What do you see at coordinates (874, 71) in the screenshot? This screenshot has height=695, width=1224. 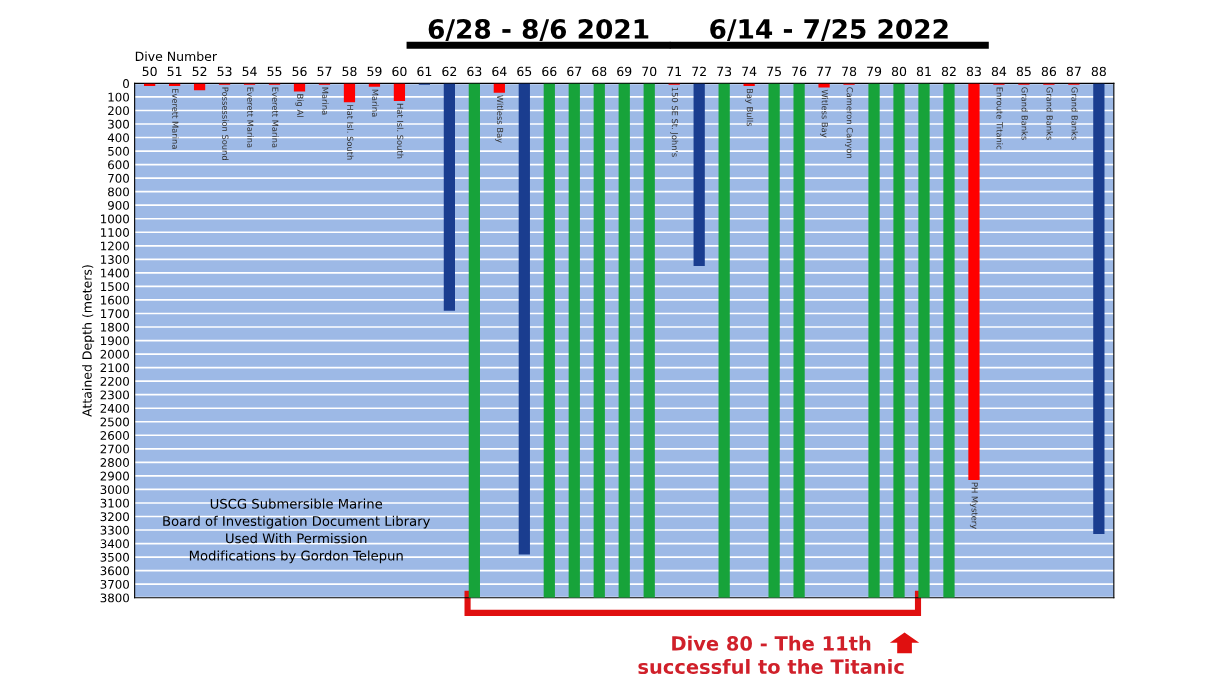 I see `x-tick-label: 79` at bounding box center [874, 71].